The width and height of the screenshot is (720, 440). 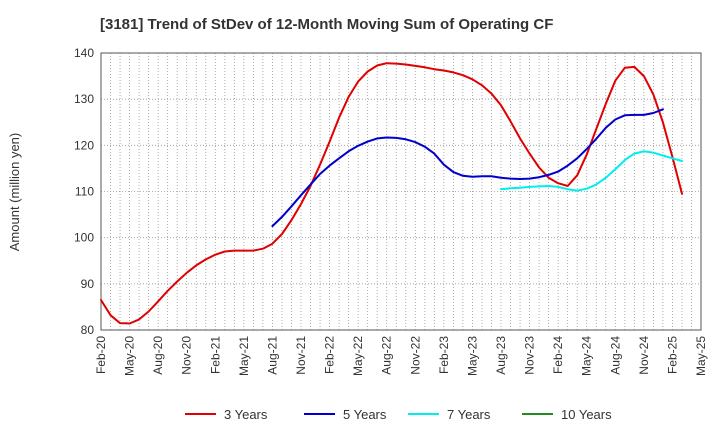 What do you see at coordinates (272, 355) in the screenshot?
I see `x-tick-label: Aug-21` at bounding box center [272, 355].